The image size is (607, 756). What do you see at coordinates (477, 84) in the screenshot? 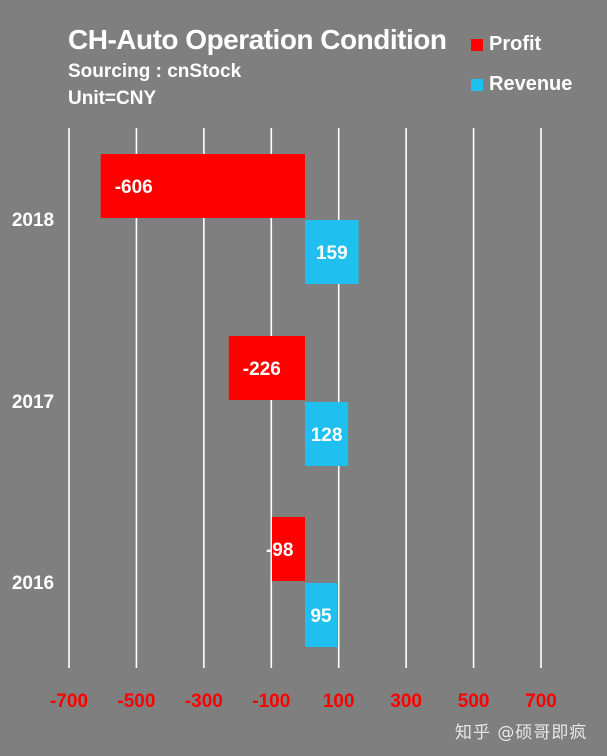
I see `legend-swatch-revenue` at bounding box center [477, 84].